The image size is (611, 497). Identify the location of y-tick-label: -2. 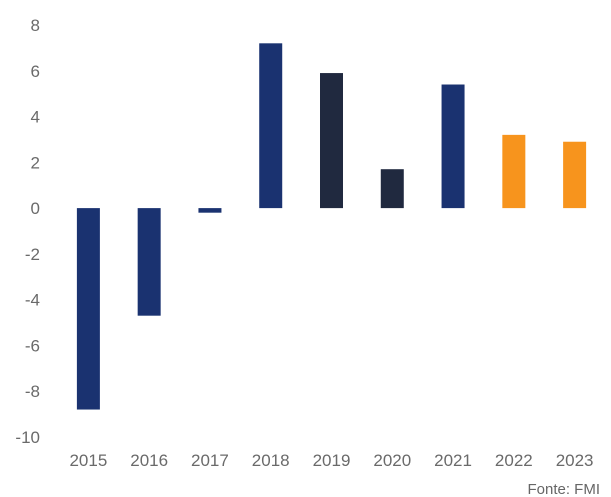
(32, 254).